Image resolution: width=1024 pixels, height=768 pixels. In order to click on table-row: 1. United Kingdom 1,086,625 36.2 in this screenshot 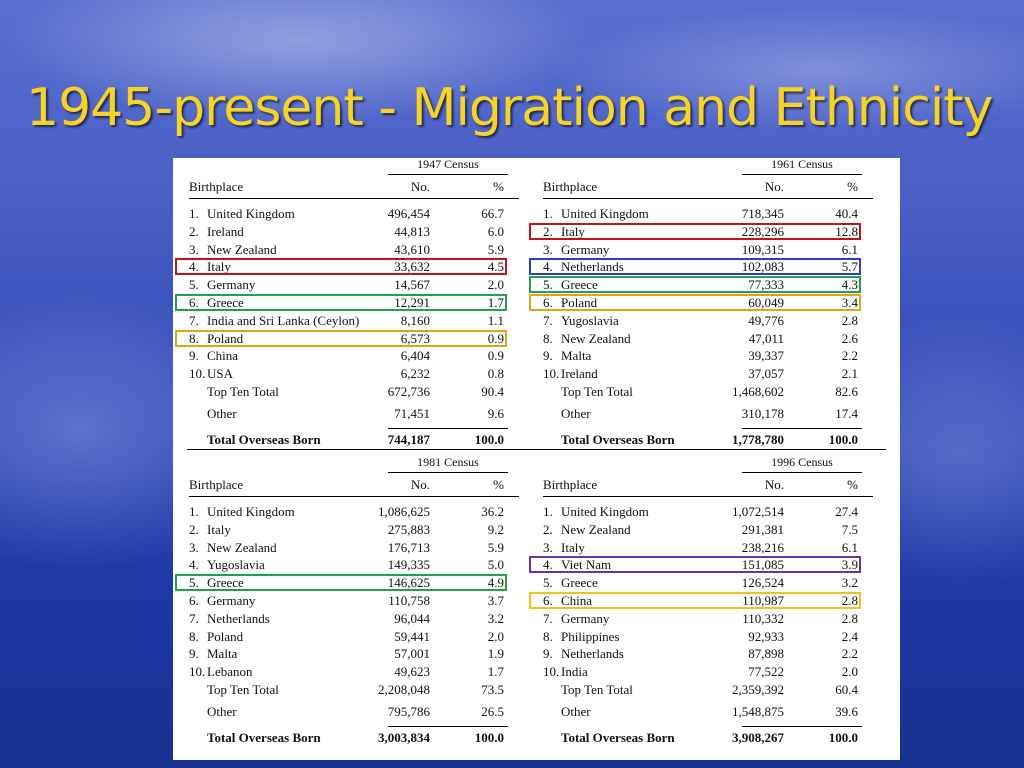, I will do `click(361, 512)`.